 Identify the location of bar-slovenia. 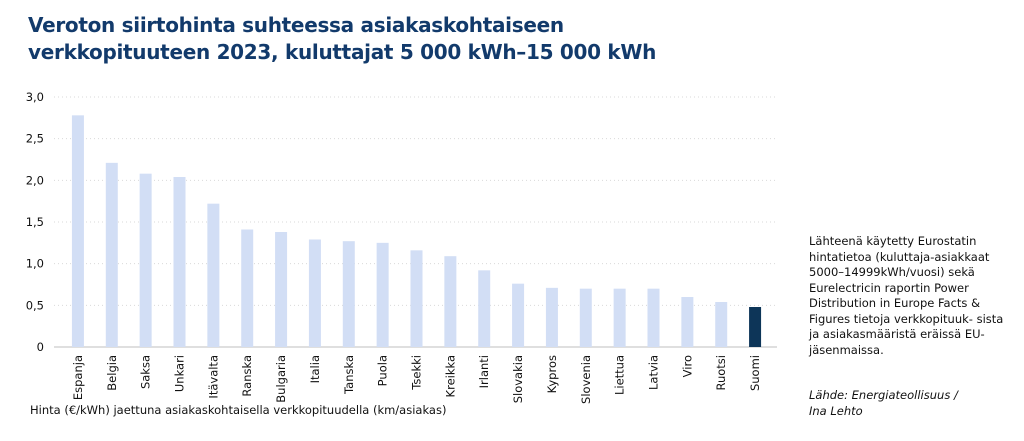
(585, 317).